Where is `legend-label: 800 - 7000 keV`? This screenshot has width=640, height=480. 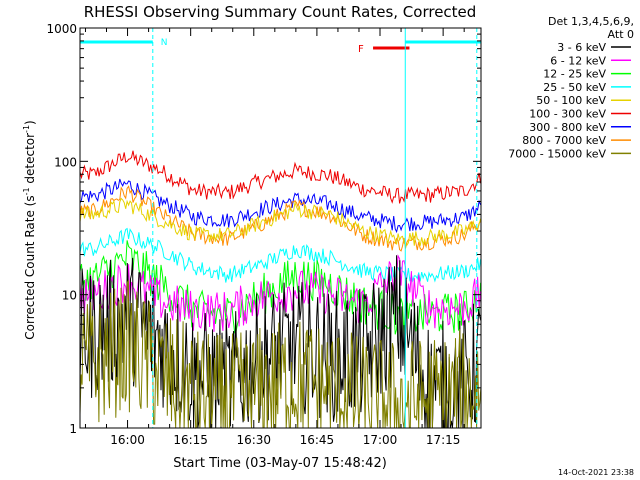 legend-label: 800 - 7000 keV is located at coordinates (564, 140).